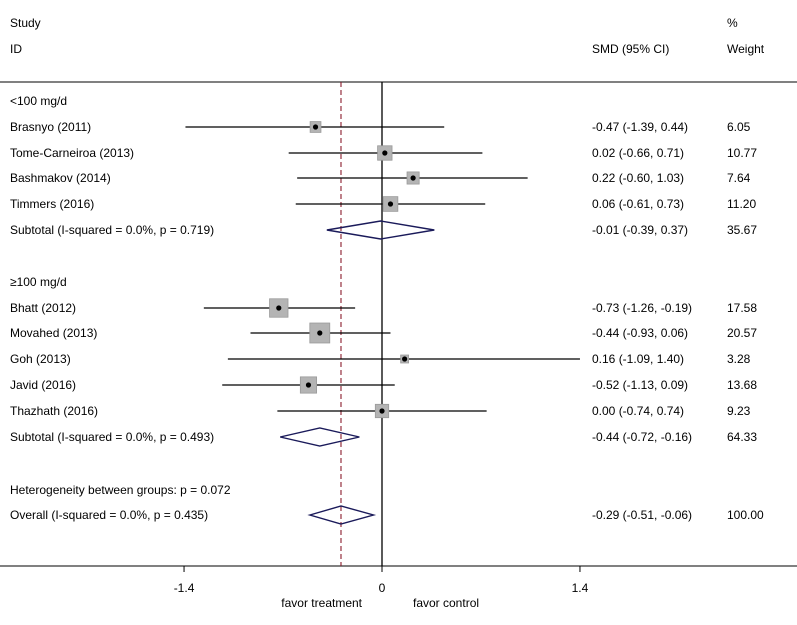  Describe the element at coordinates (745, 515) in the screenshot. I see `weight-value: 100.00` at that location.